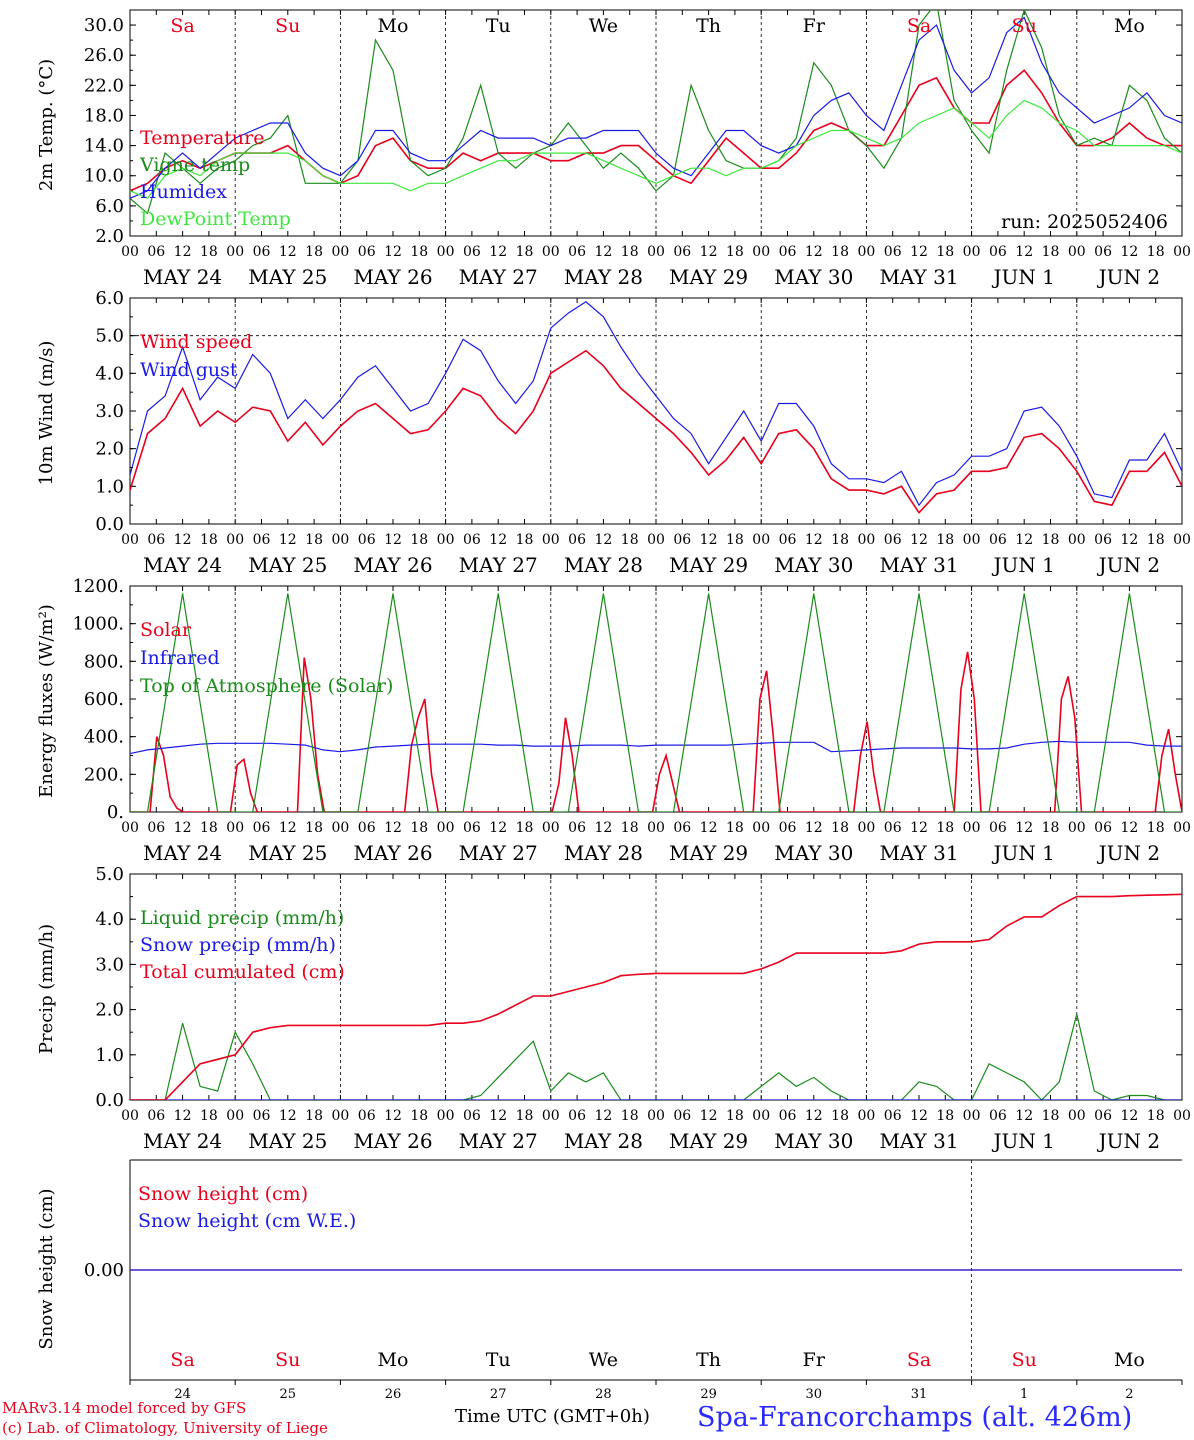 The width and height of the screenshot is (1194, 1440). What do you see at coordinates (603, 1360) in the screenshot?
I see `day-of-week-label: We` at bounding box center [603, 1360].